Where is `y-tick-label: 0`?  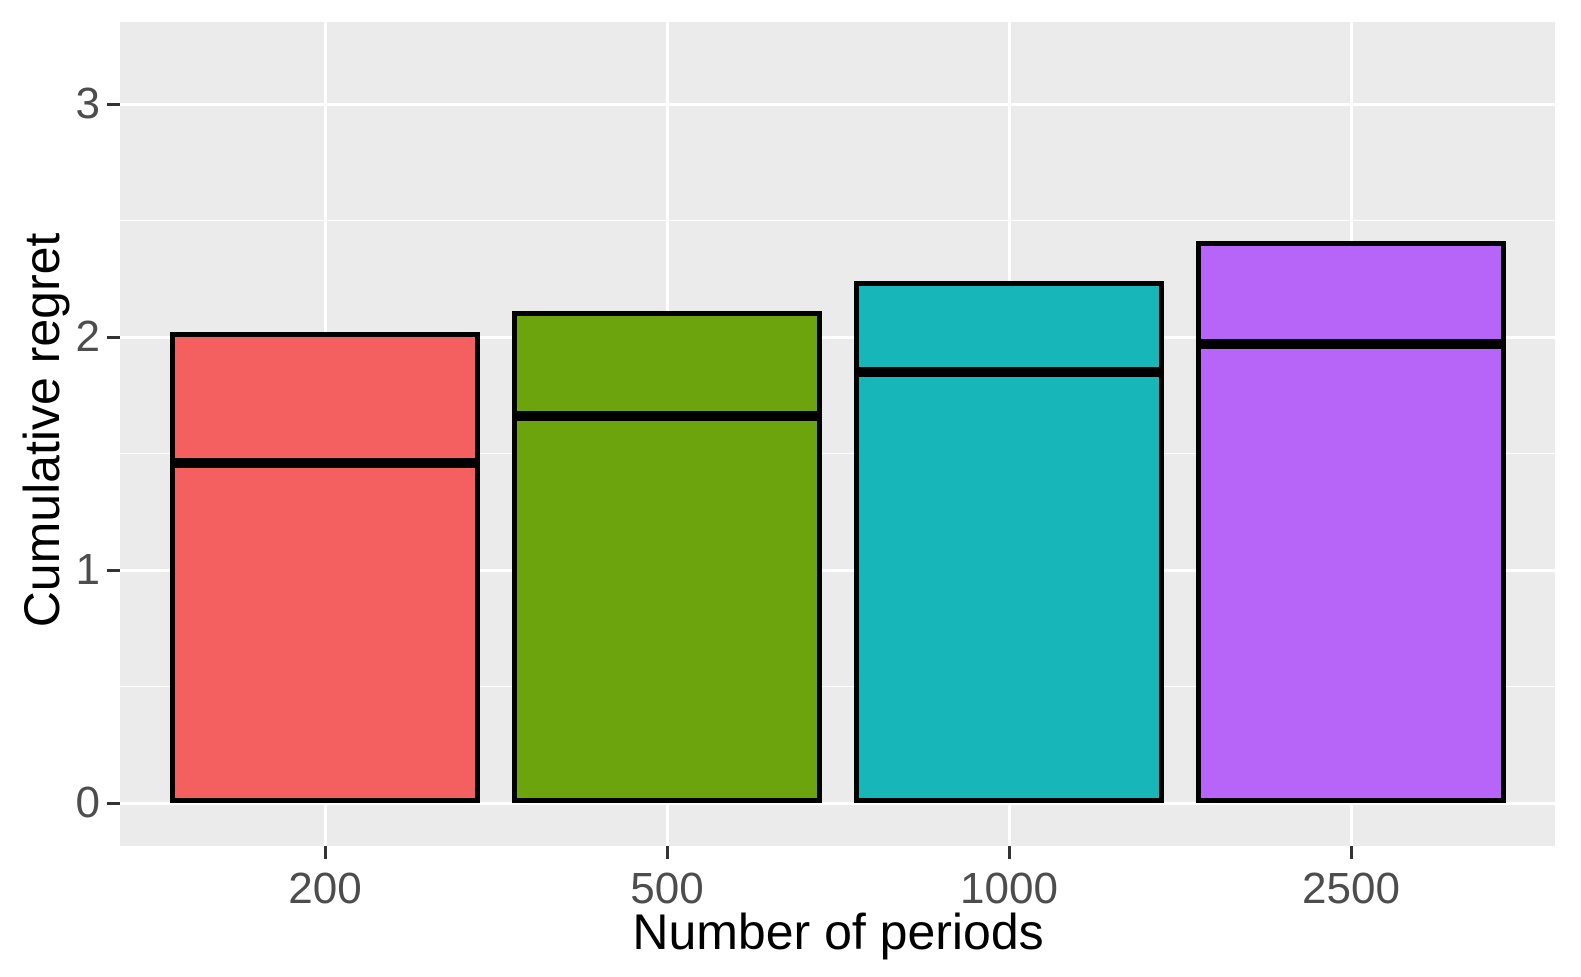 y-tick-label: 0 is located at coordinates (87, 802).